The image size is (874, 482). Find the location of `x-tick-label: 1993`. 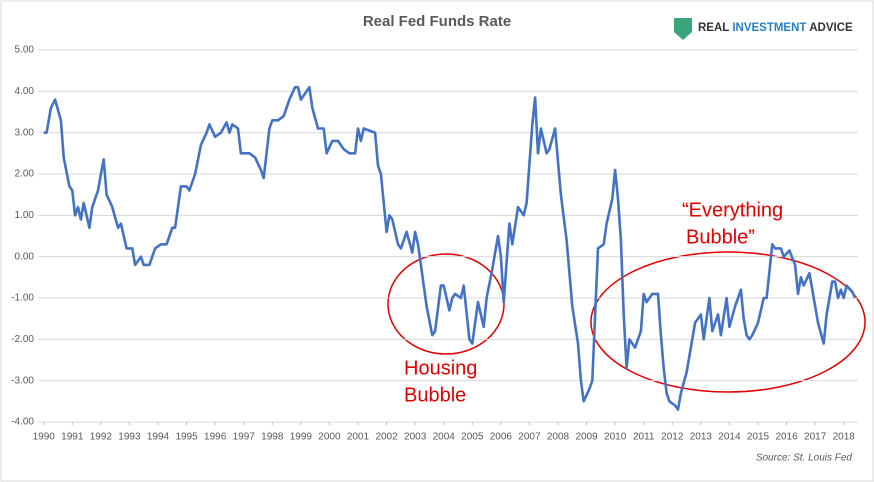

x-tick-label: 1993 is located at coordinates (129, 437).